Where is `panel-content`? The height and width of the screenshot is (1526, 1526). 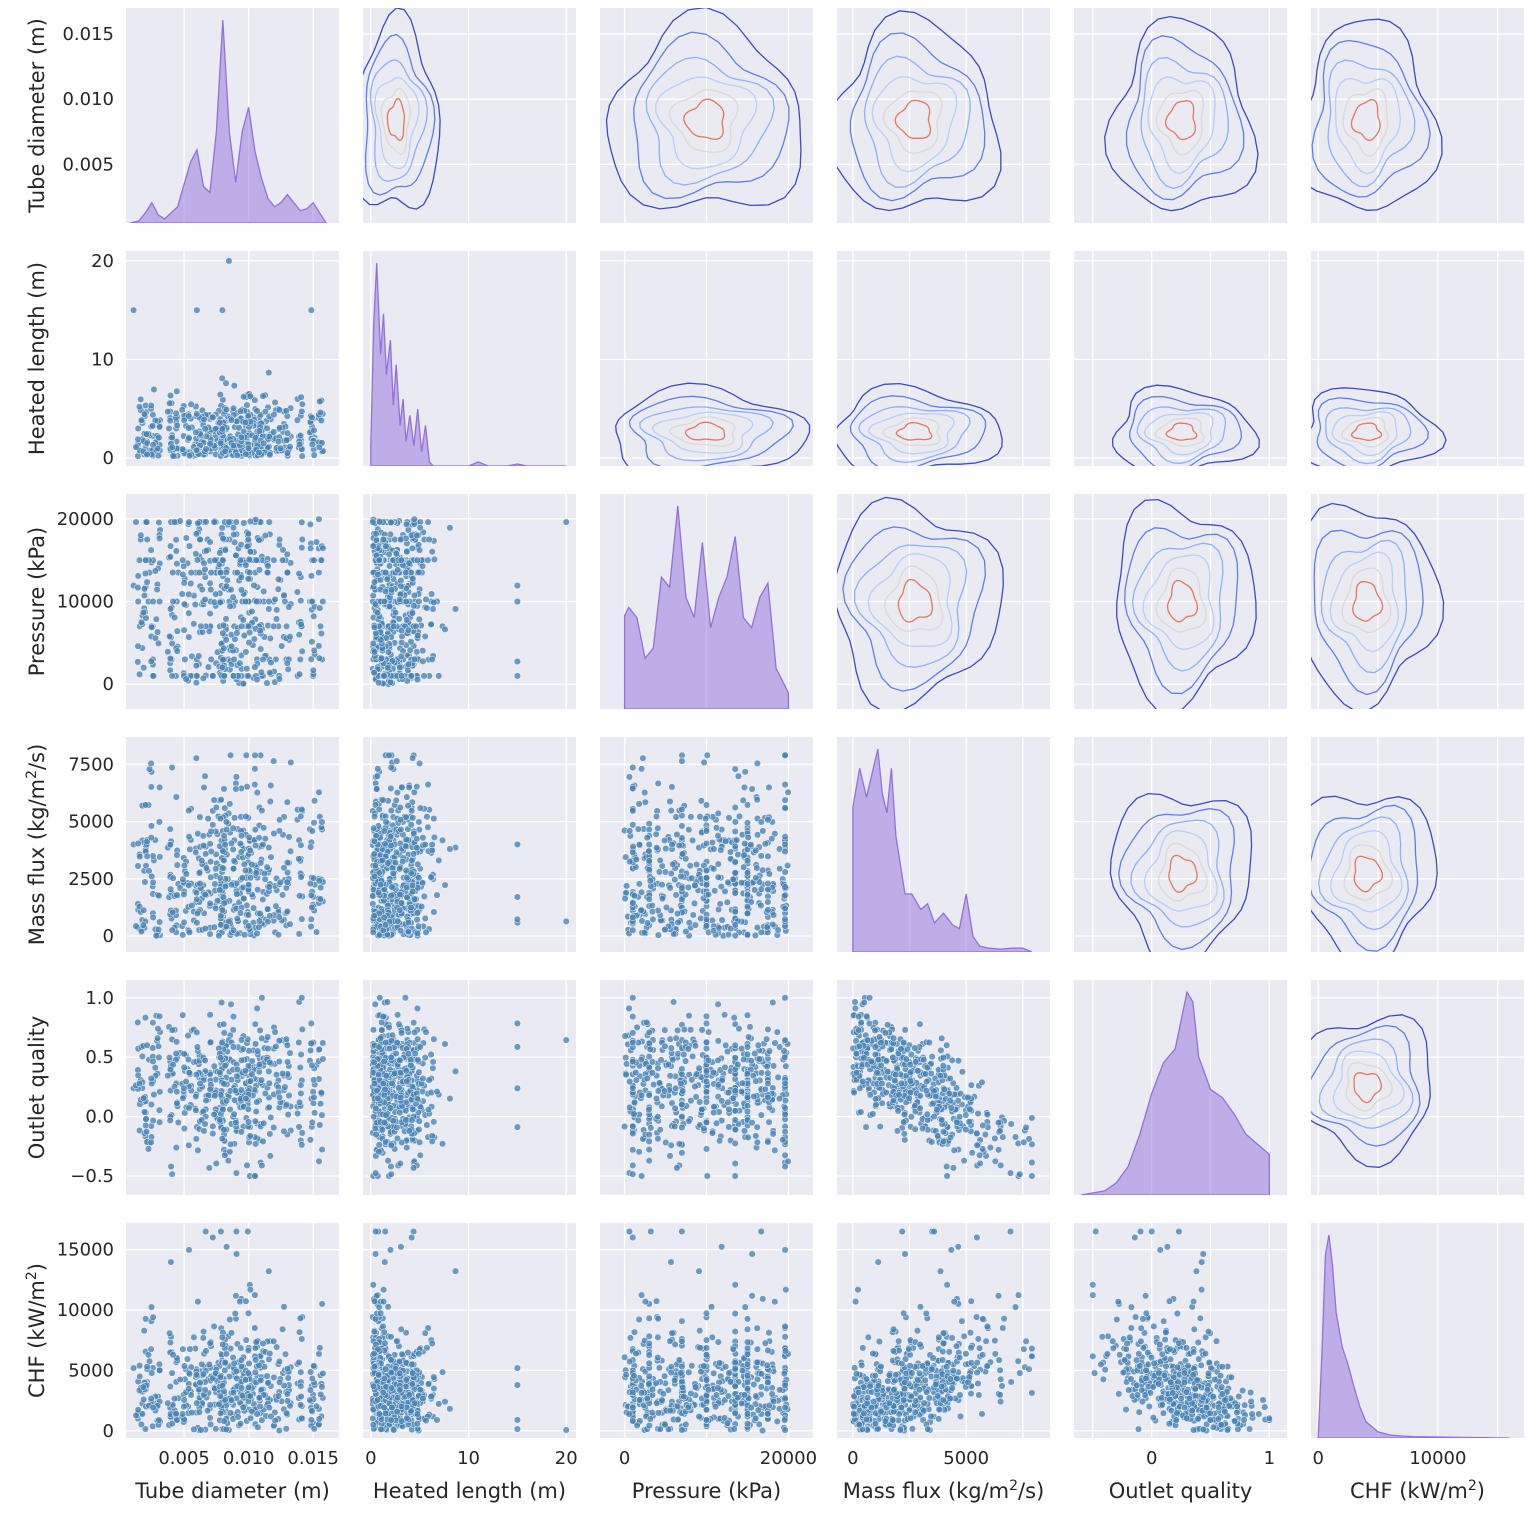
panel-content is located at coordinates (1181, 113).